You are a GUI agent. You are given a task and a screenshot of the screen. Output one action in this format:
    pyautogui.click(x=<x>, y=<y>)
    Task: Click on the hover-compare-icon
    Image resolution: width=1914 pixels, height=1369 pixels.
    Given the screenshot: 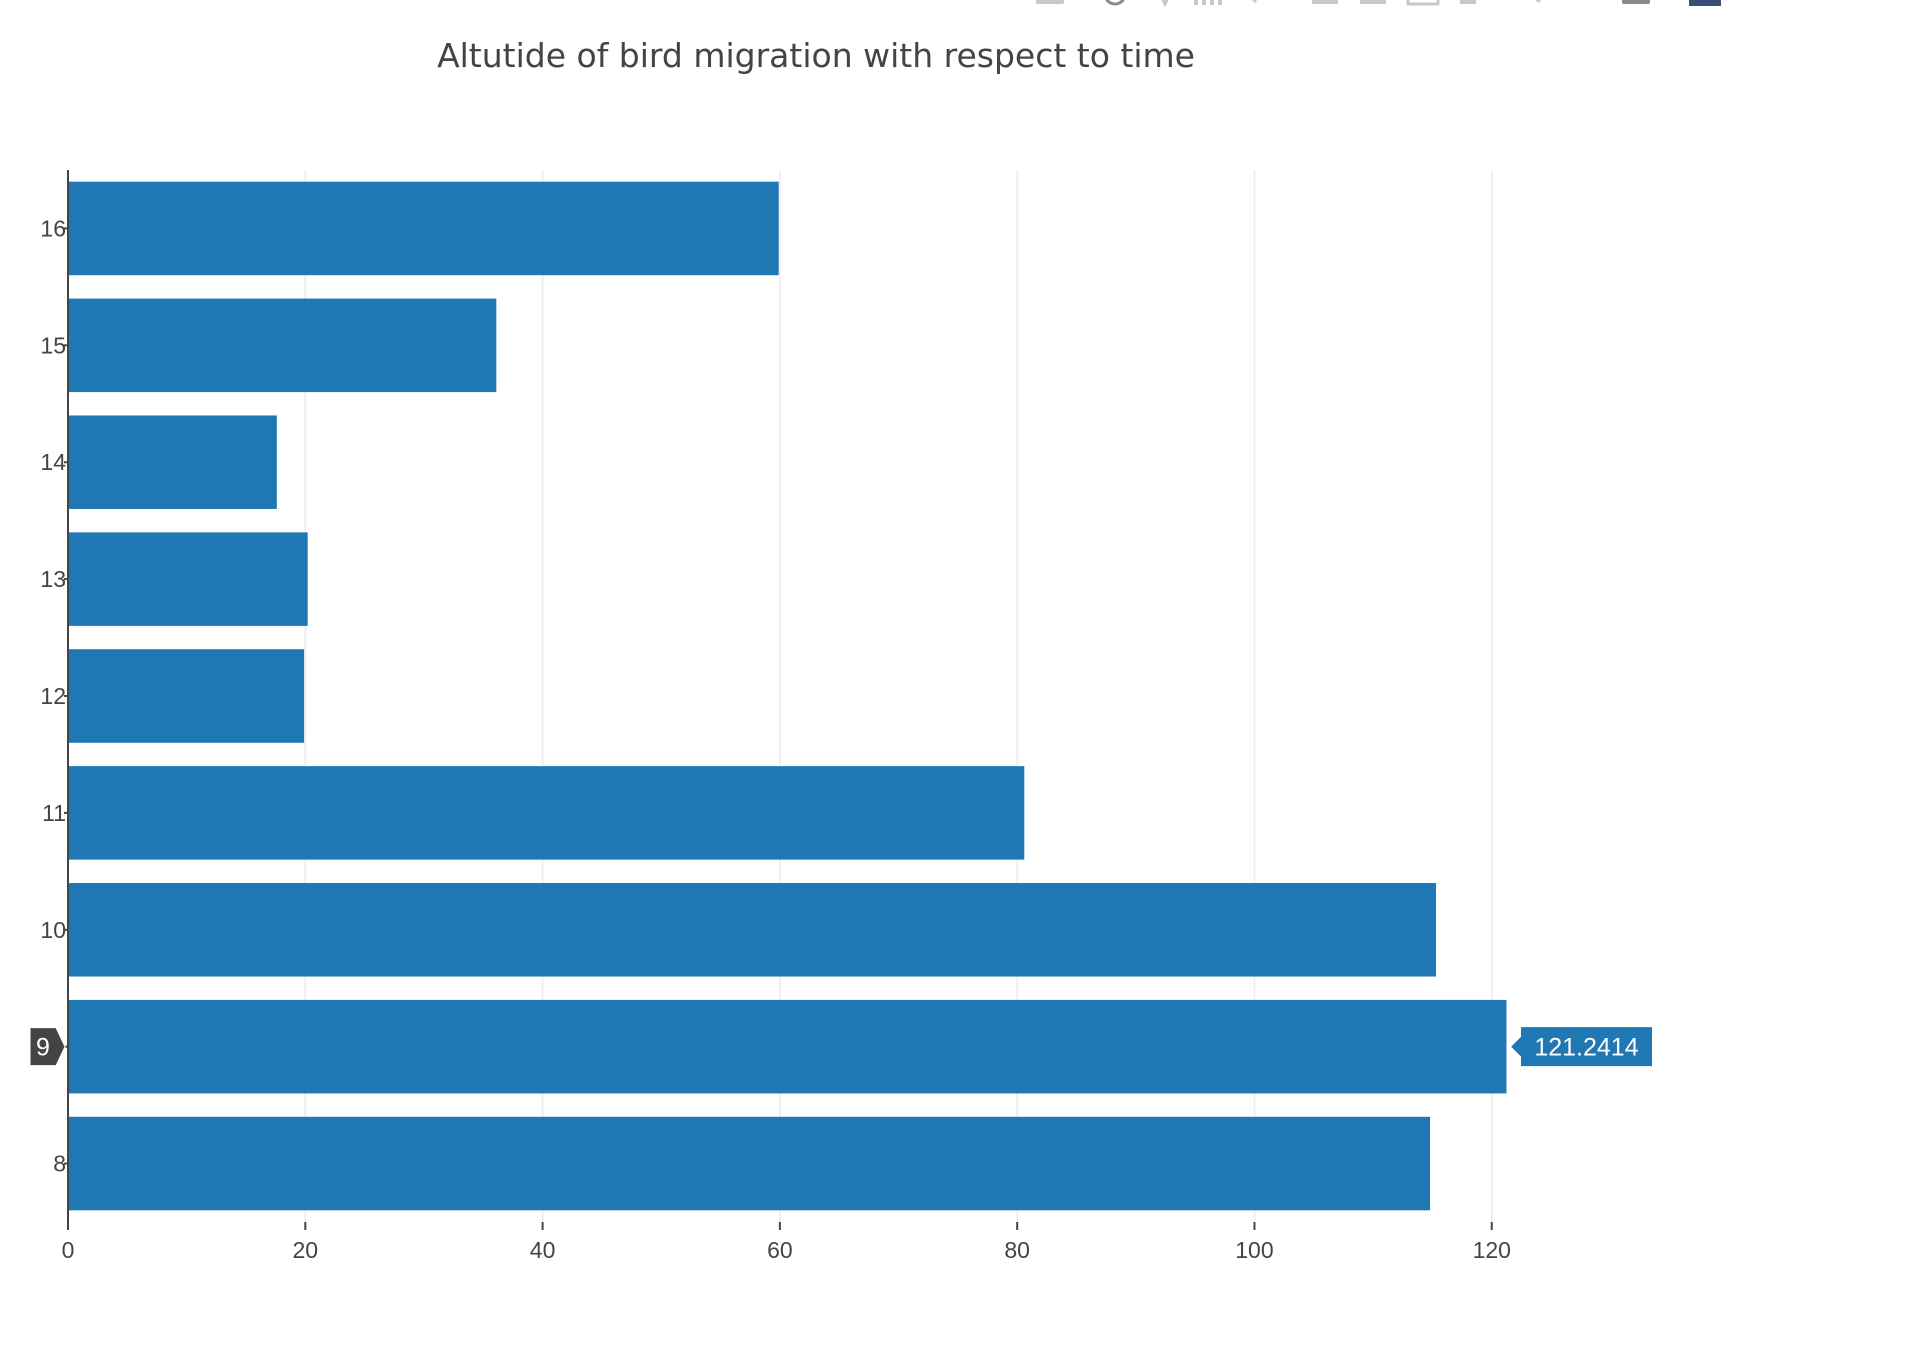 What is the action you would take?
    pyautogui.click(x=1636, y=2)
    